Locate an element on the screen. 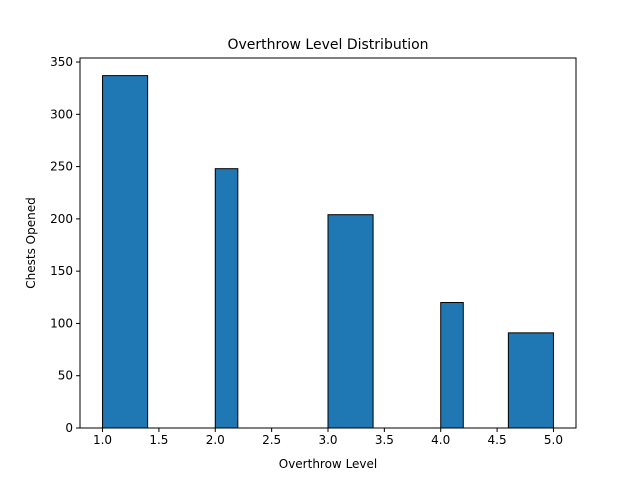 This screenshot has height=480, width=640. x-tick-label: 3.5 is located at coordinates (384, 440).